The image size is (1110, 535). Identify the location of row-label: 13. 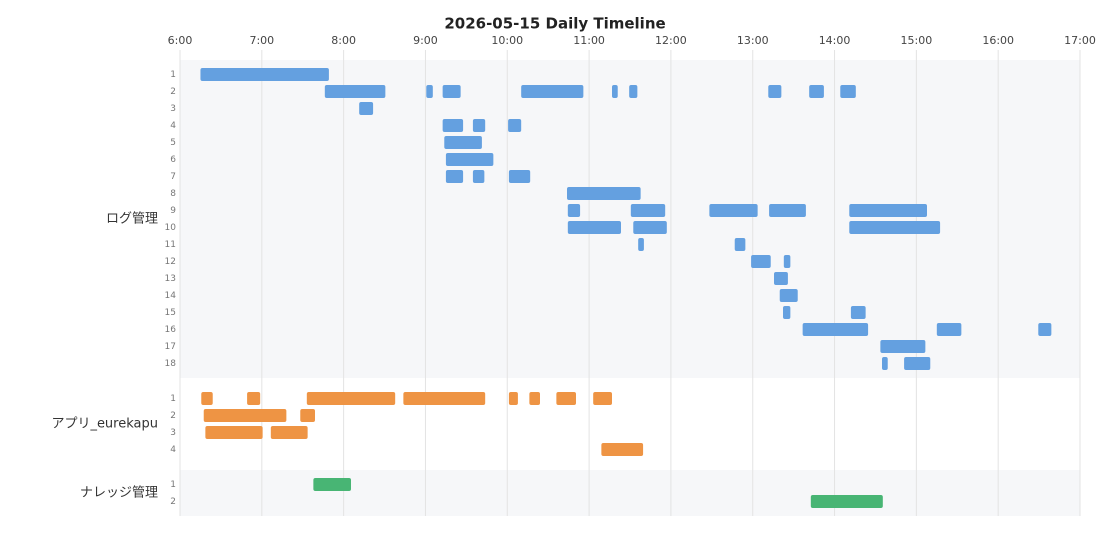
(170, 279).